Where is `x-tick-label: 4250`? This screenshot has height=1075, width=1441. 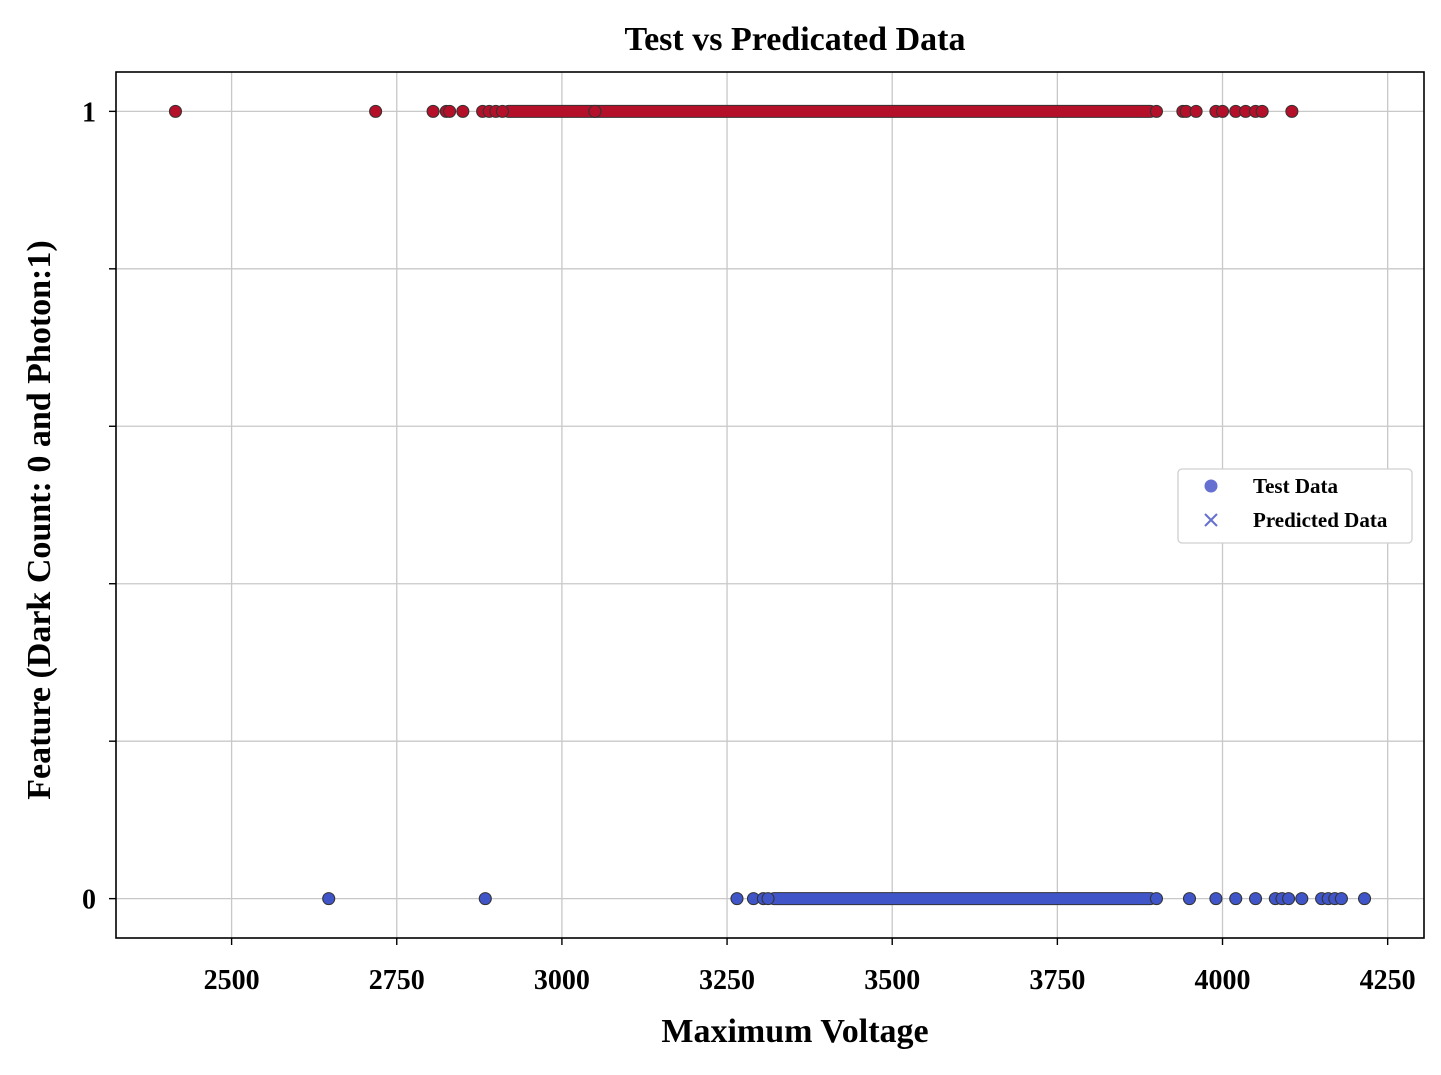 x-tick-label: 4250 is located at coordinates (1388, 980).